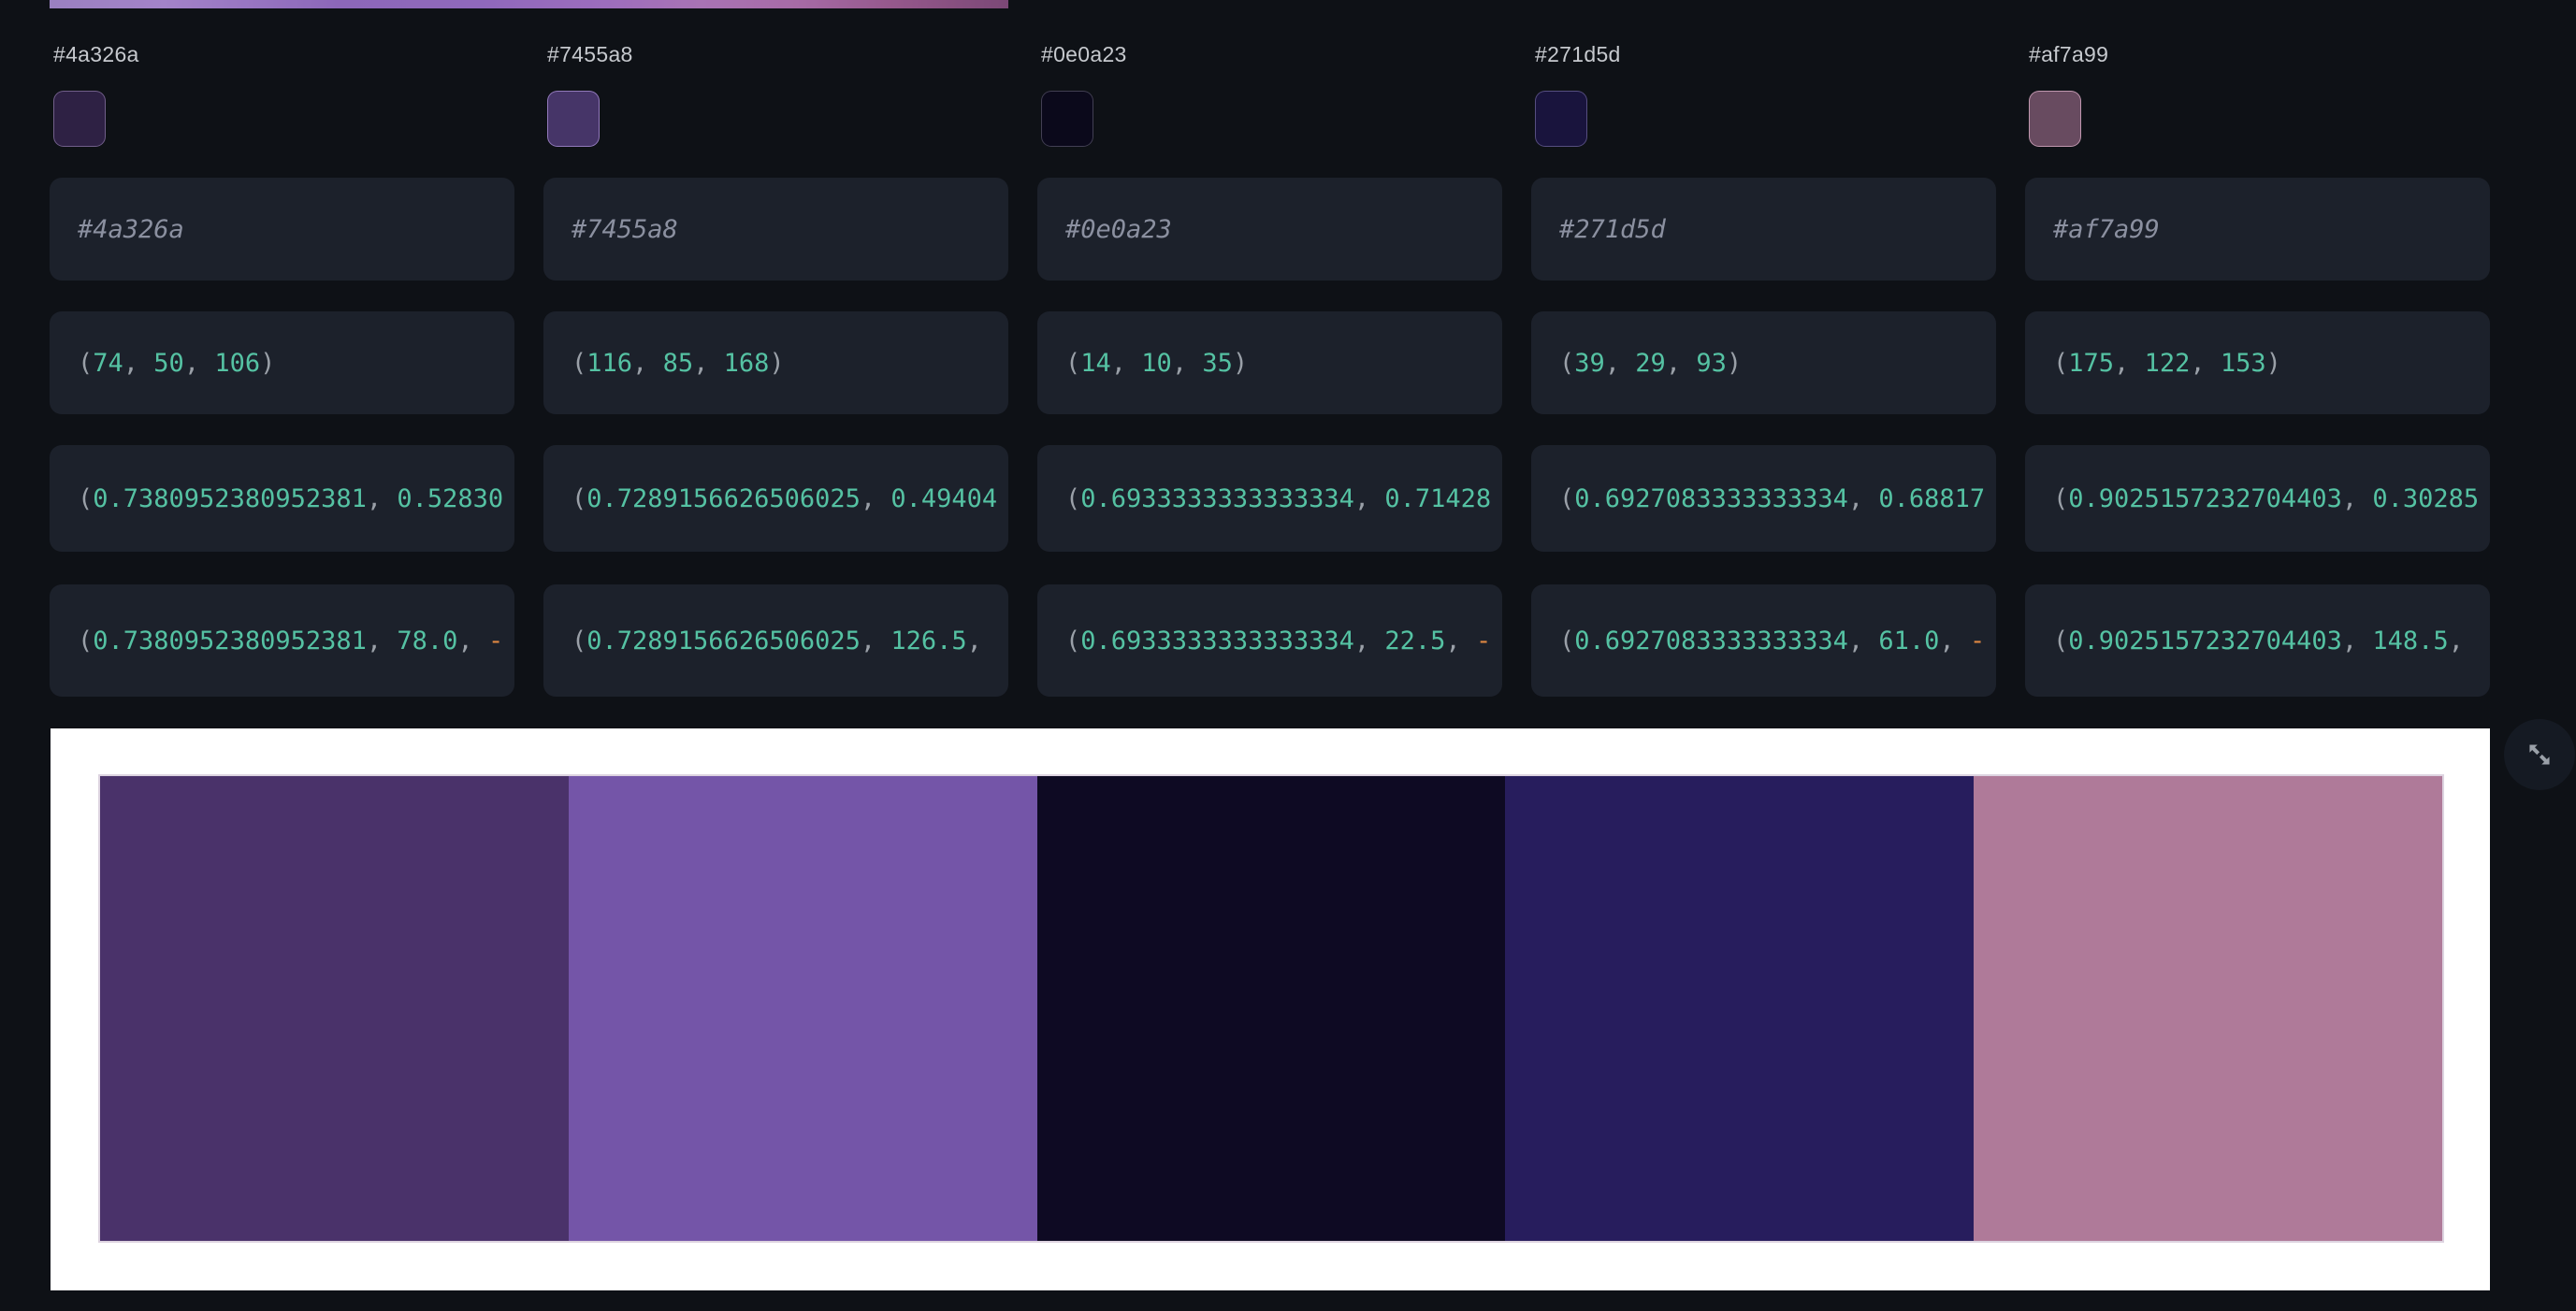 This screenshot has height=1311, width=2576. What do you see at coordinates (1772, 641) in the screenshot?
I see `husl-tuple-value: (0.6927083333333334, 61.0, -` at bounding box center [1772, 641].